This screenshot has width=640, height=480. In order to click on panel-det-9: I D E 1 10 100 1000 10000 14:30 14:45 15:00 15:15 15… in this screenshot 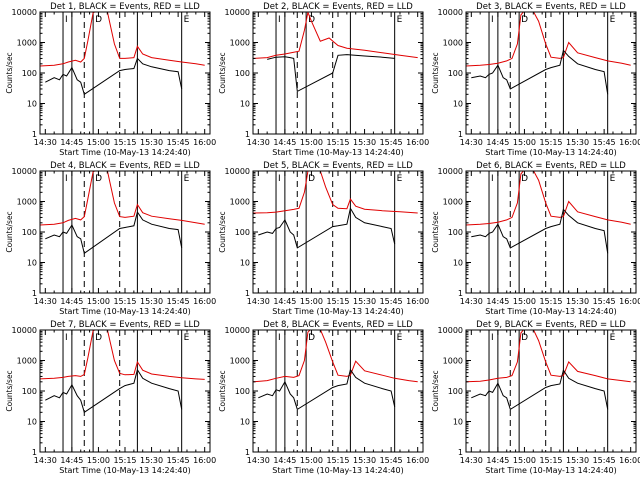, I will do `click(535, 397)`.